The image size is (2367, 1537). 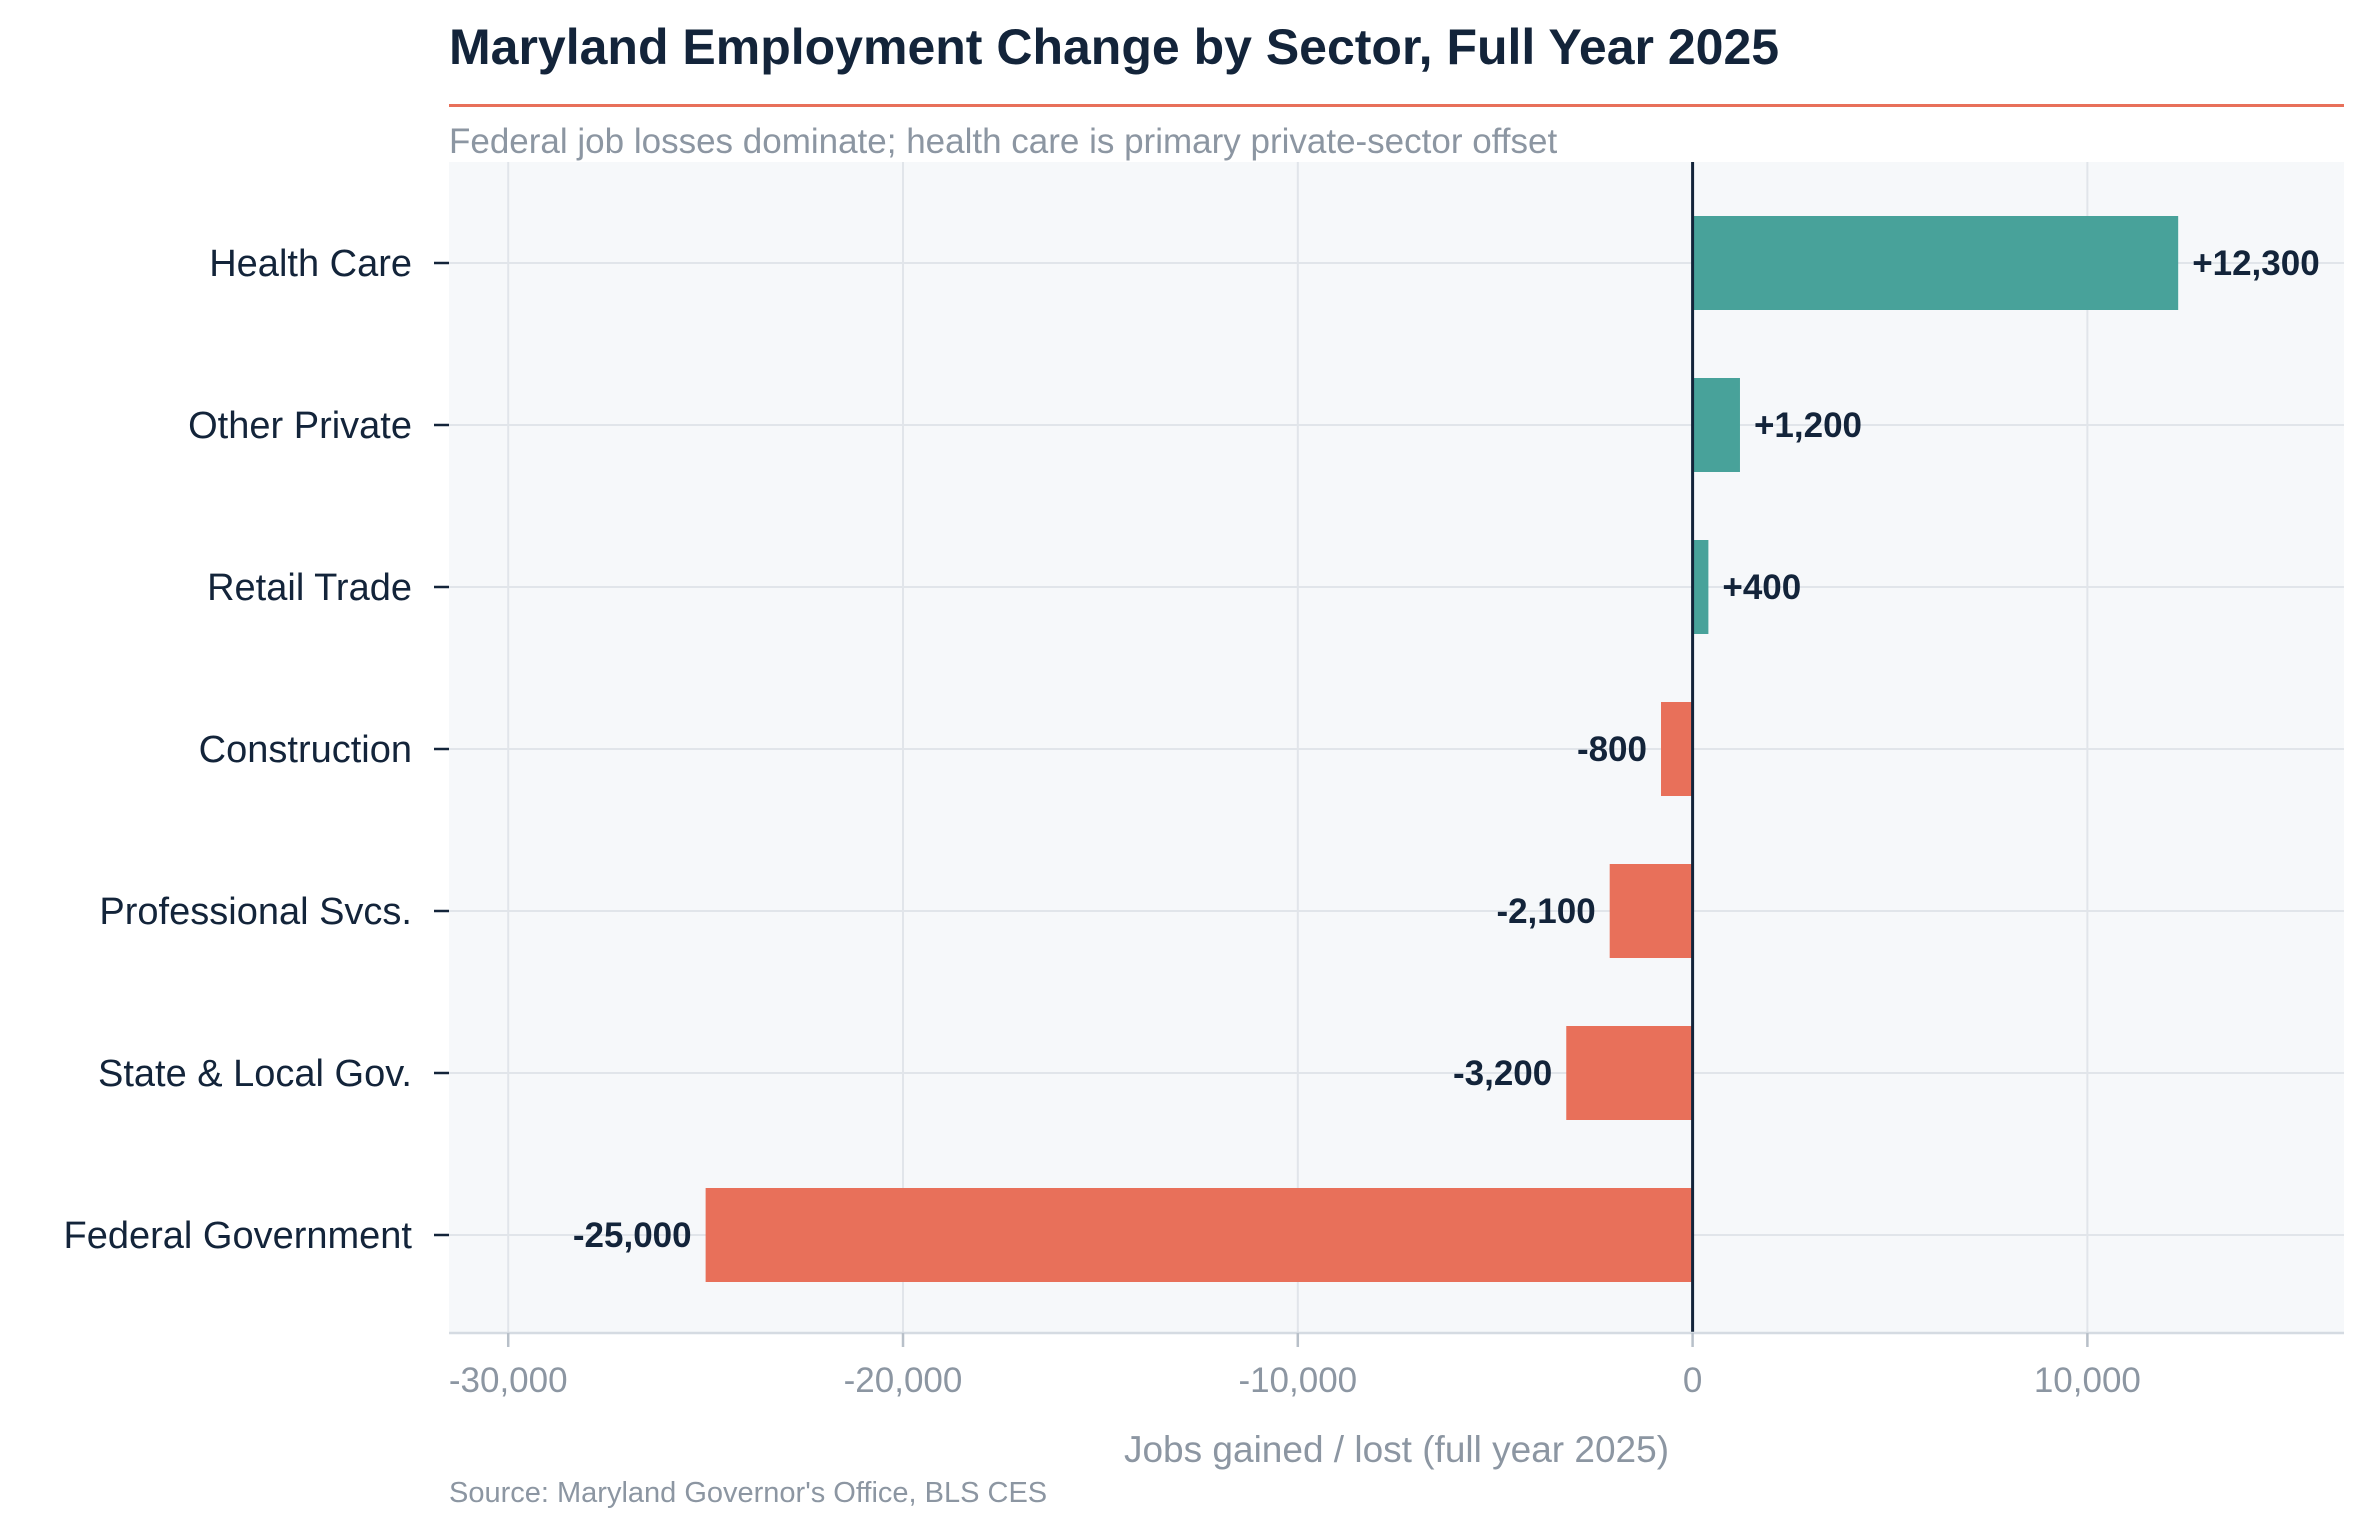 I want to click on x-tick-label: -20,000, so click(x=903, y=1380).